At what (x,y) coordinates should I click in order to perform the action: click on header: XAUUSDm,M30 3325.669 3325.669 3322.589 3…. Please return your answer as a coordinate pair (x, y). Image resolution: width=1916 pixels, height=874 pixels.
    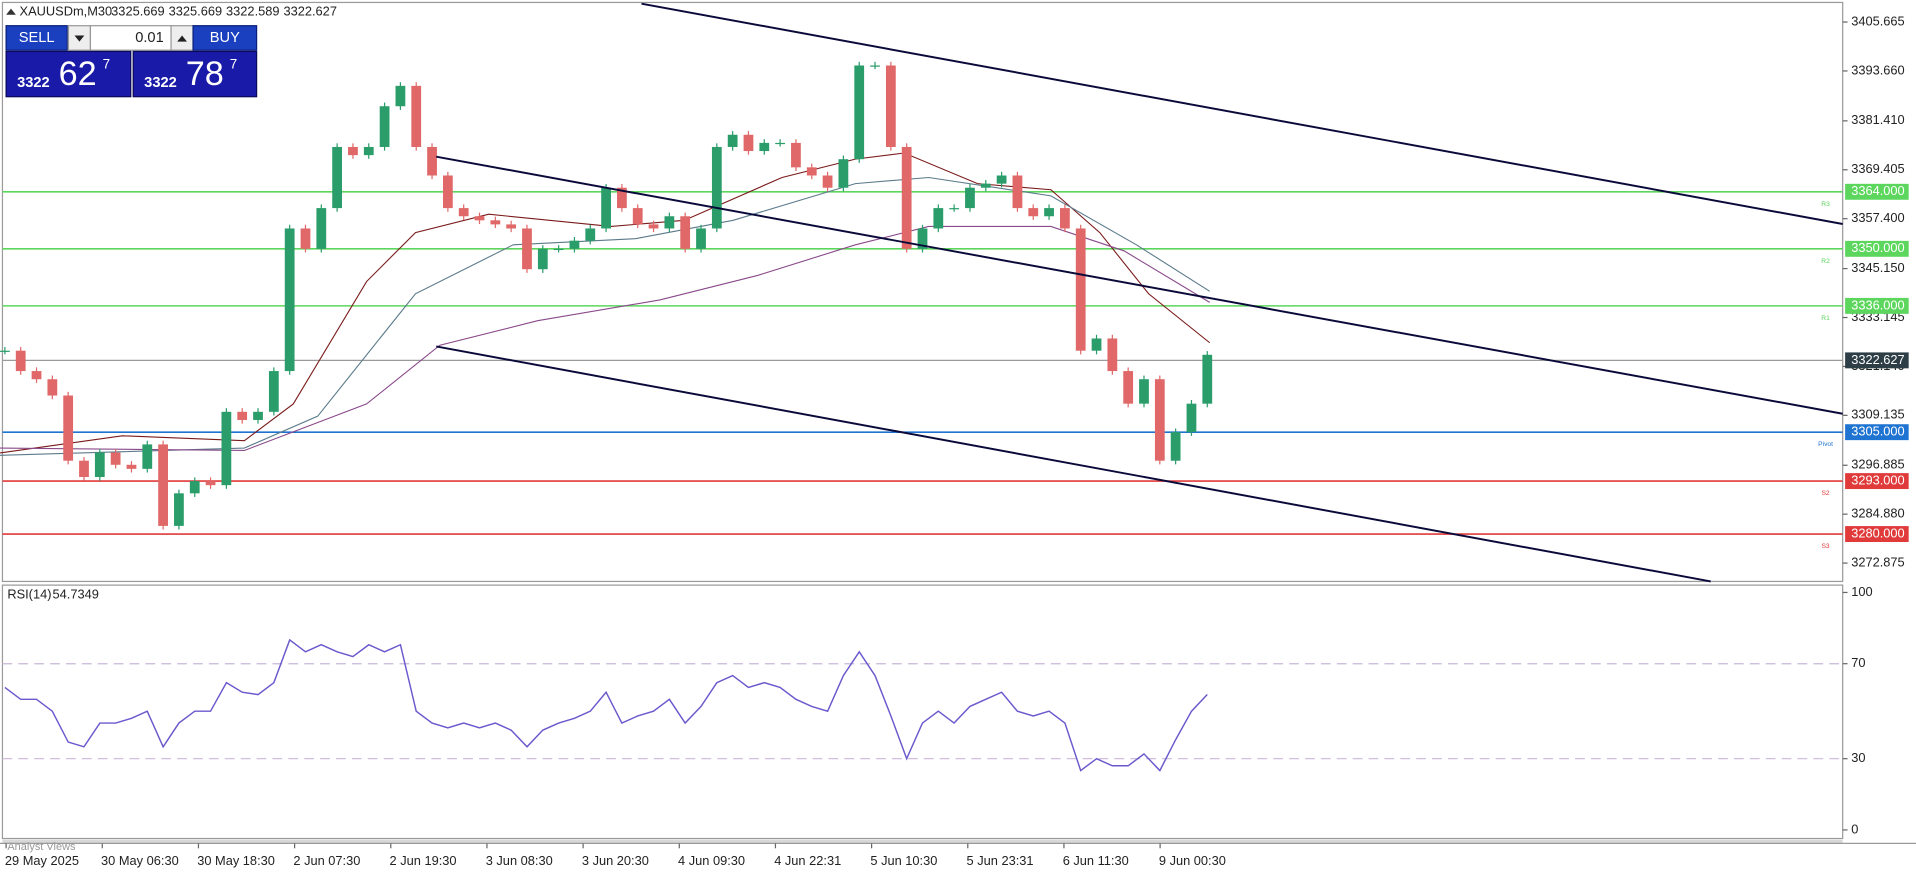
    Looking at the image, I should click on (171, 11).